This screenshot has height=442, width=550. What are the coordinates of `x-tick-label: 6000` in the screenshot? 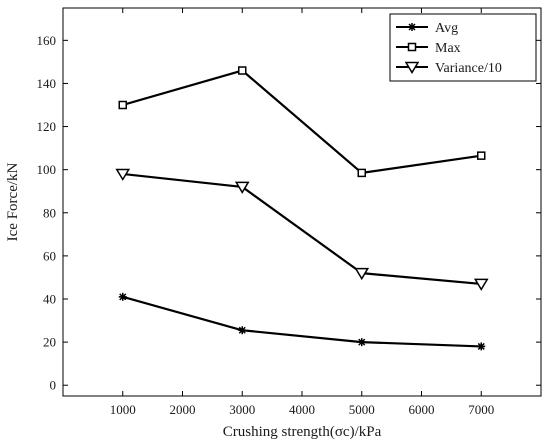 It's located at (422, 409).